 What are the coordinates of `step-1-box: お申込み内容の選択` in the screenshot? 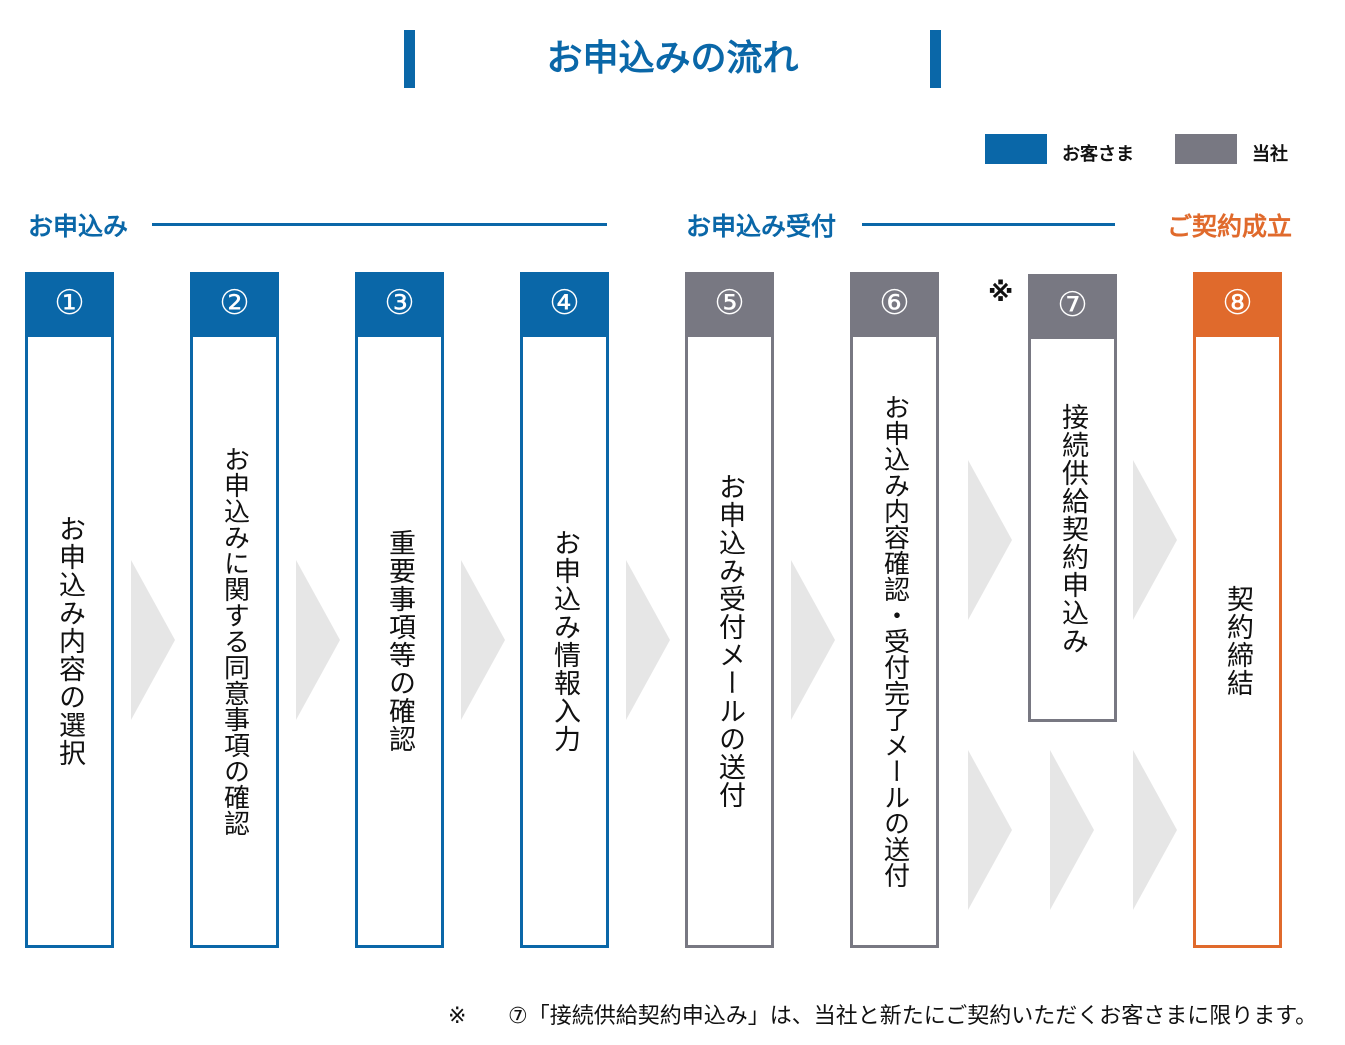 It's located at (69, 641).